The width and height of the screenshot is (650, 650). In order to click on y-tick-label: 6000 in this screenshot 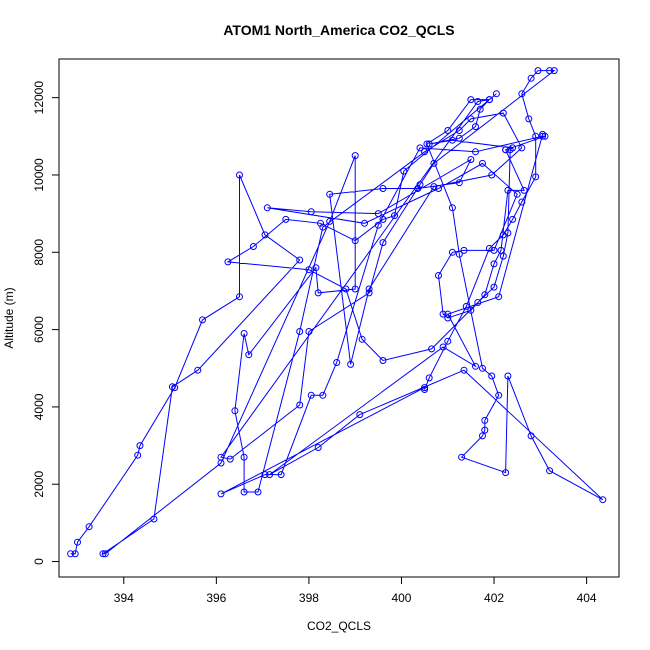, I will do `click(39, 329)`.